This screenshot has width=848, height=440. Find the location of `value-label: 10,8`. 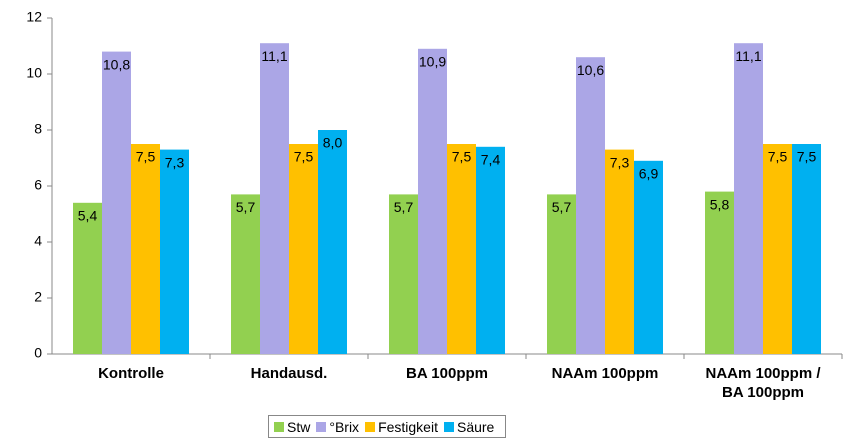

value-label: 10,8 is located at coordinates (116, 64).